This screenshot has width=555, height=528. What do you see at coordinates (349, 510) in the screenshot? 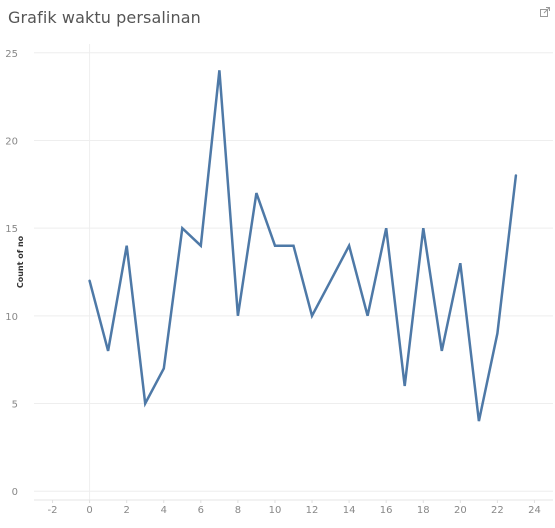
I see `x-tick-label: 14` at bounding box center [349, 510].